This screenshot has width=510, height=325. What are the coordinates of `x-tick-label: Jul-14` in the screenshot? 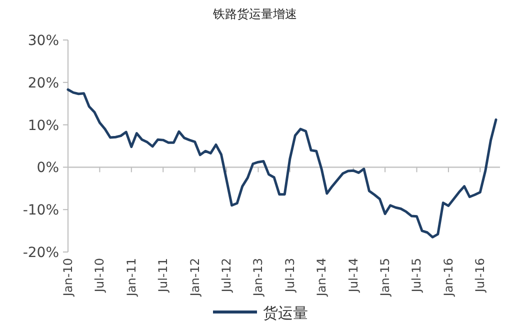 It's located at (353, 276).